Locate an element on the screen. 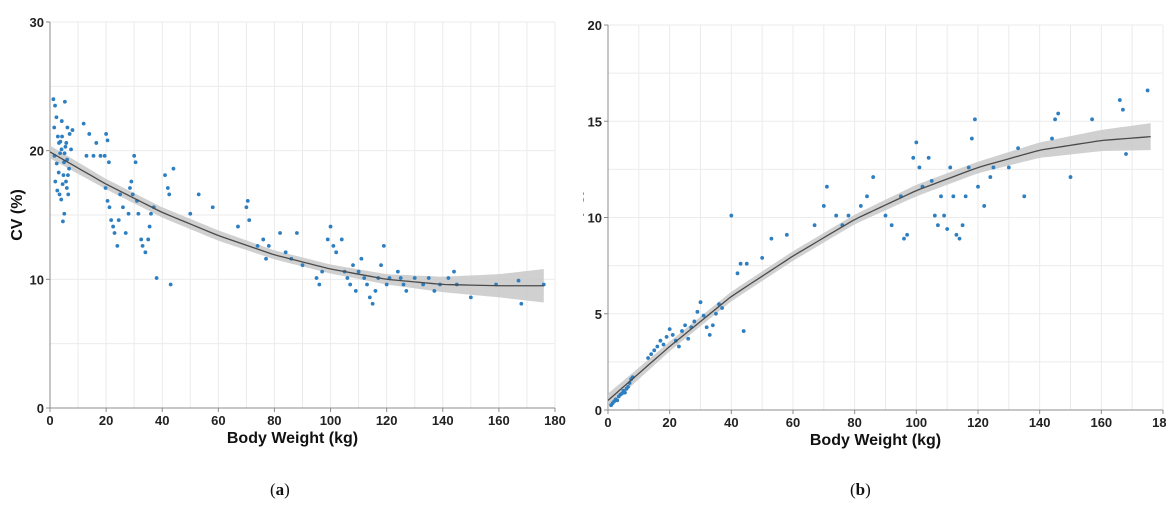  confidence-band is located at coordinates (297, 224).